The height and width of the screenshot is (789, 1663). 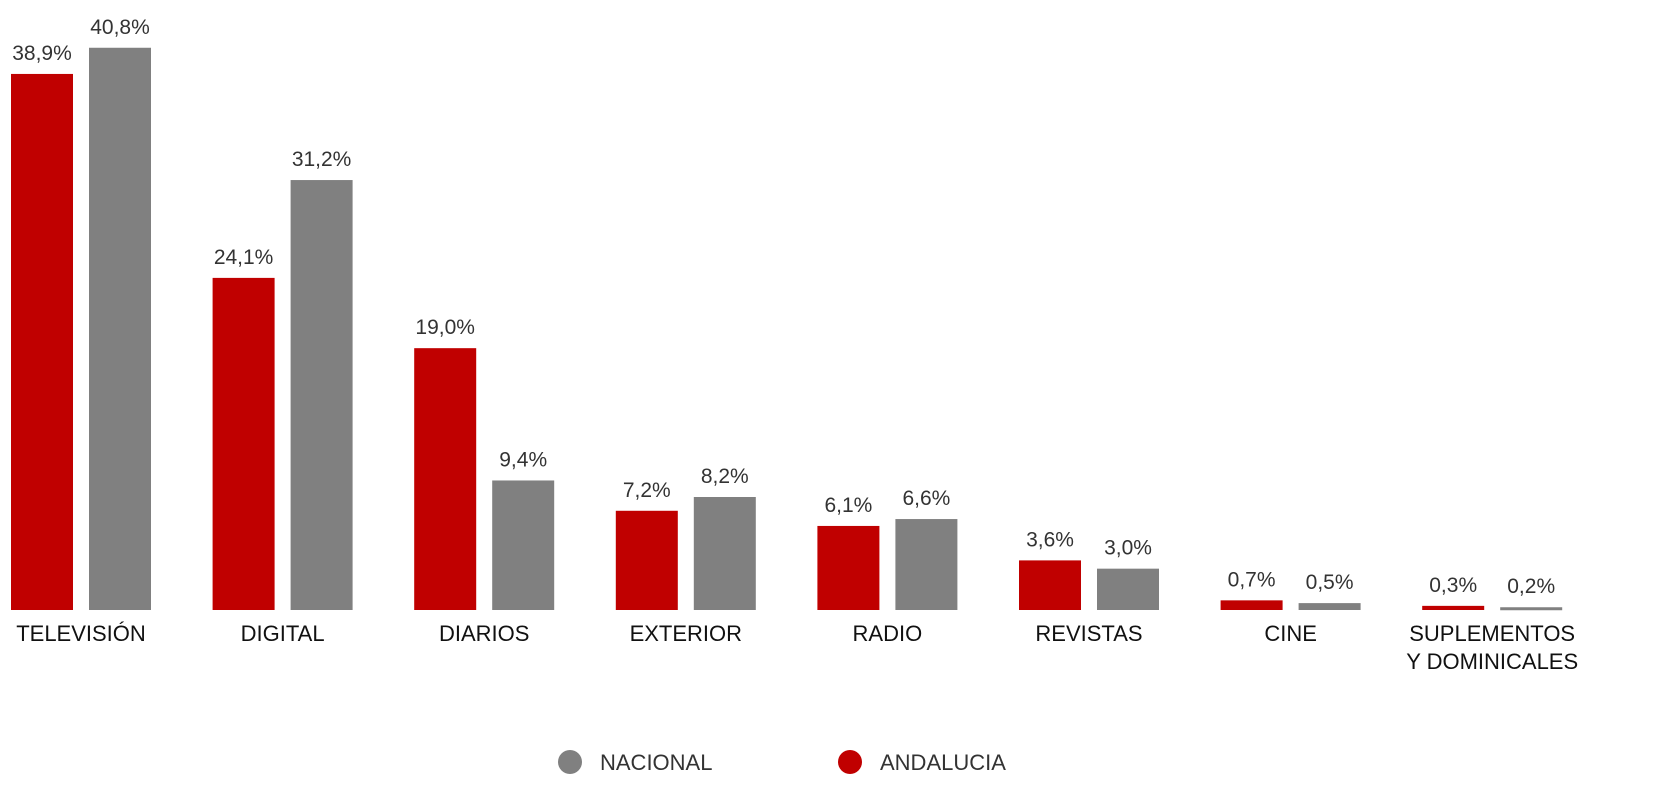 What do you see at coordinates (943, 762) in the screenshot?
I see `legend-label: ANDALUCIA` at bounding box center [943, 762].